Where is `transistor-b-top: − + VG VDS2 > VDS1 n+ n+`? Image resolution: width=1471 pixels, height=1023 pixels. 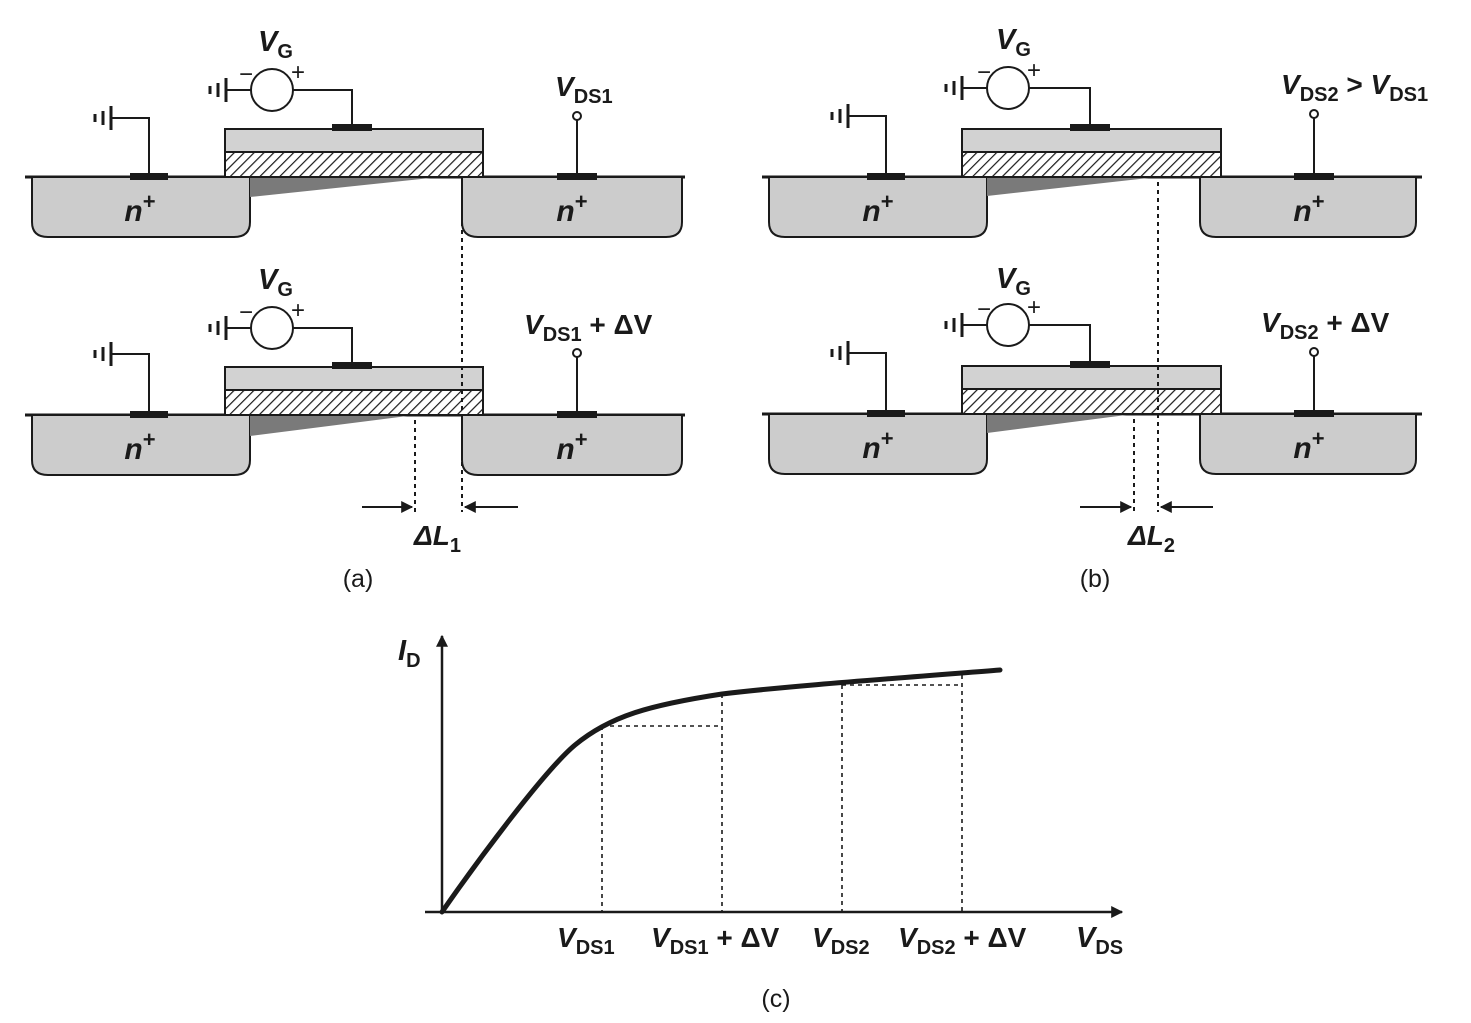 transistor-b-top: − + VG VDS2 > VDS1 n+ n+ is located at coordinates (1095, 131).